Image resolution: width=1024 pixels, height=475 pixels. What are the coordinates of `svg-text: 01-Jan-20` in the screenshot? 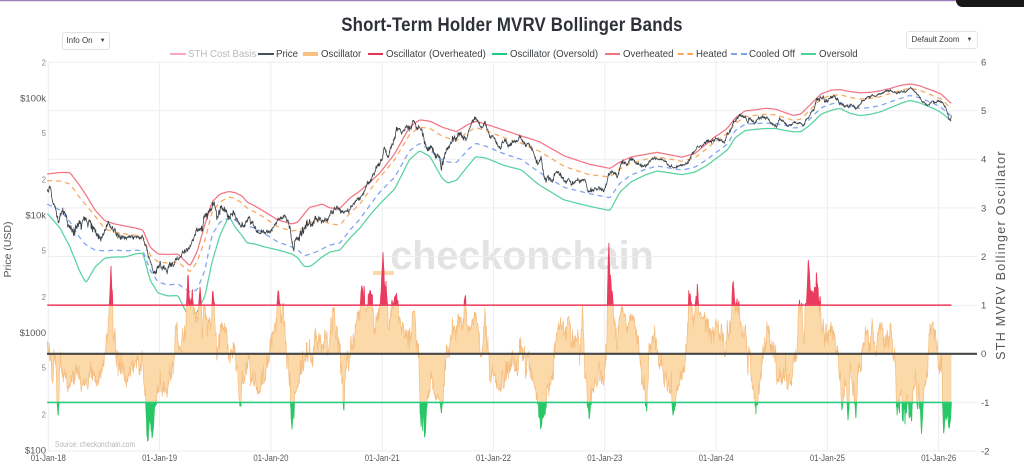 It's located at (270, 458).